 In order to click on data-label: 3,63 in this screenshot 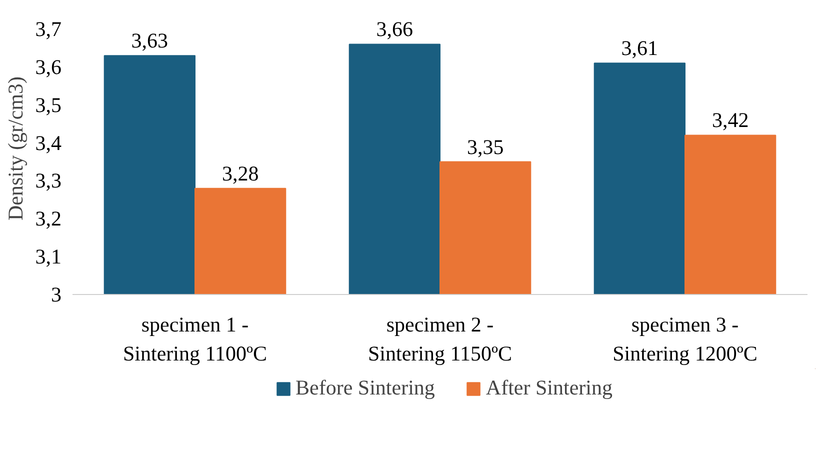, I will do `click(149, 40)`.